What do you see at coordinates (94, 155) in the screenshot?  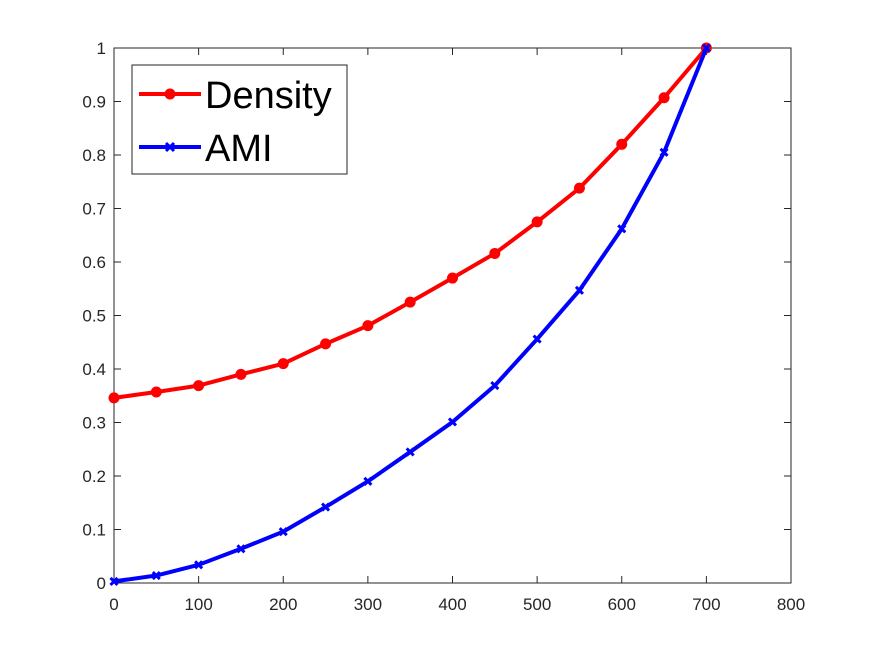 I see `y-tick-label: 0.8` at bounding box center [94, 155].